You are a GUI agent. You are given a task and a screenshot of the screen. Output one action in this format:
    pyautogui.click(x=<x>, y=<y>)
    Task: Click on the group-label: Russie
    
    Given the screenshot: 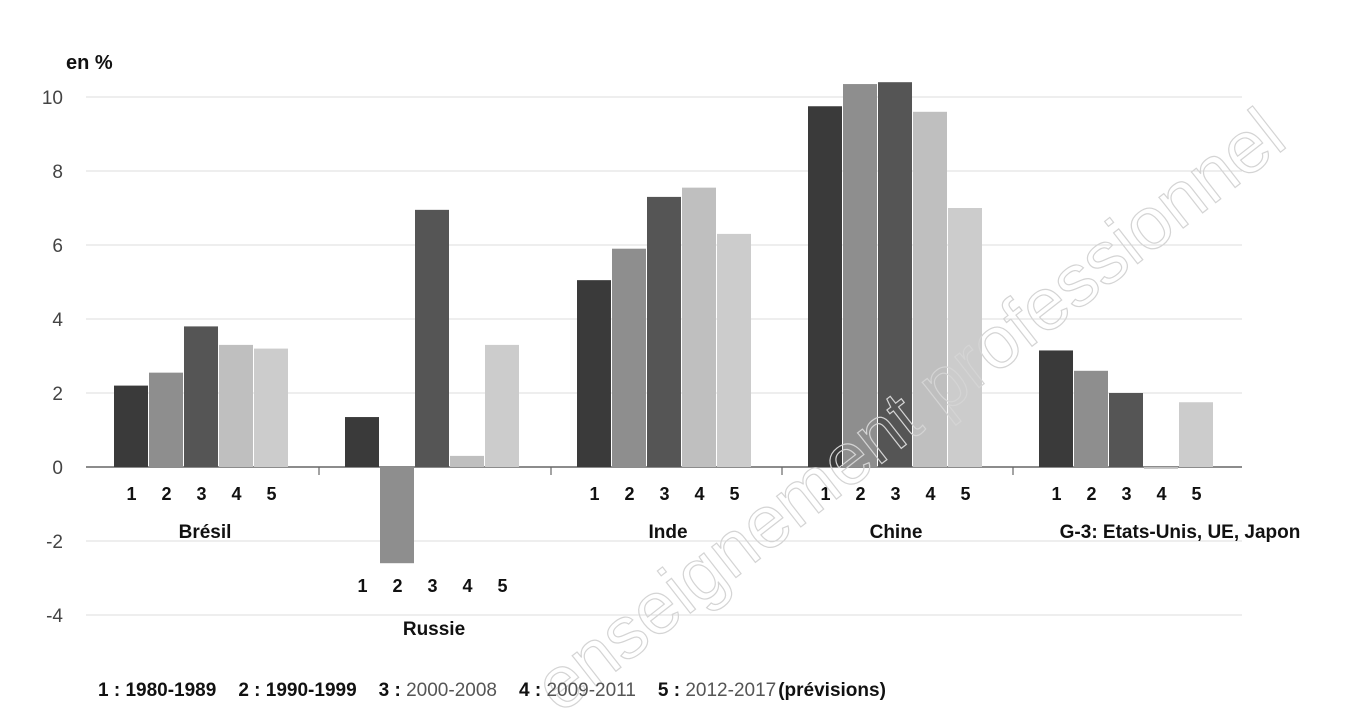 What is the action you would take?
    pyautogui.click(x=434, y=629)
    